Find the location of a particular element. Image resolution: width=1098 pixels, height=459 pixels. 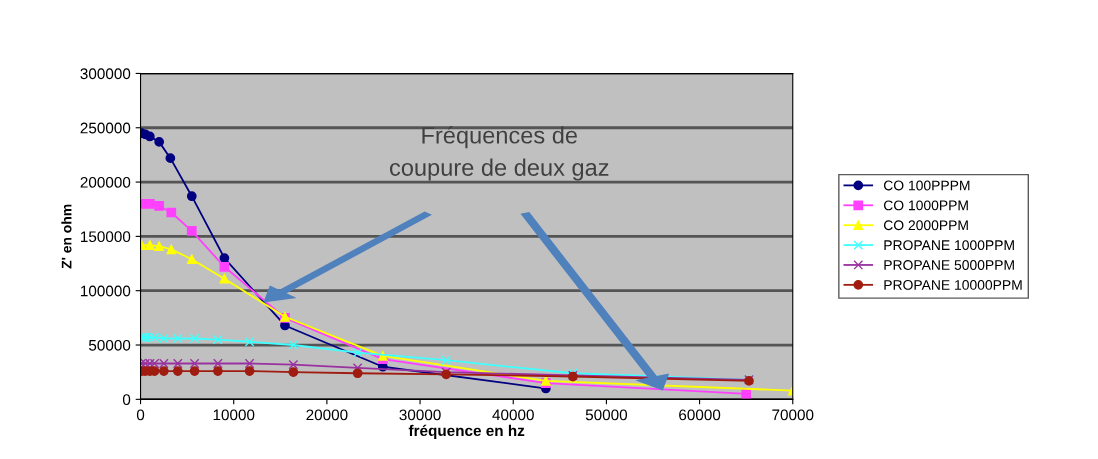

x-tick-label: 50000 is located at coordinates (606, 415).